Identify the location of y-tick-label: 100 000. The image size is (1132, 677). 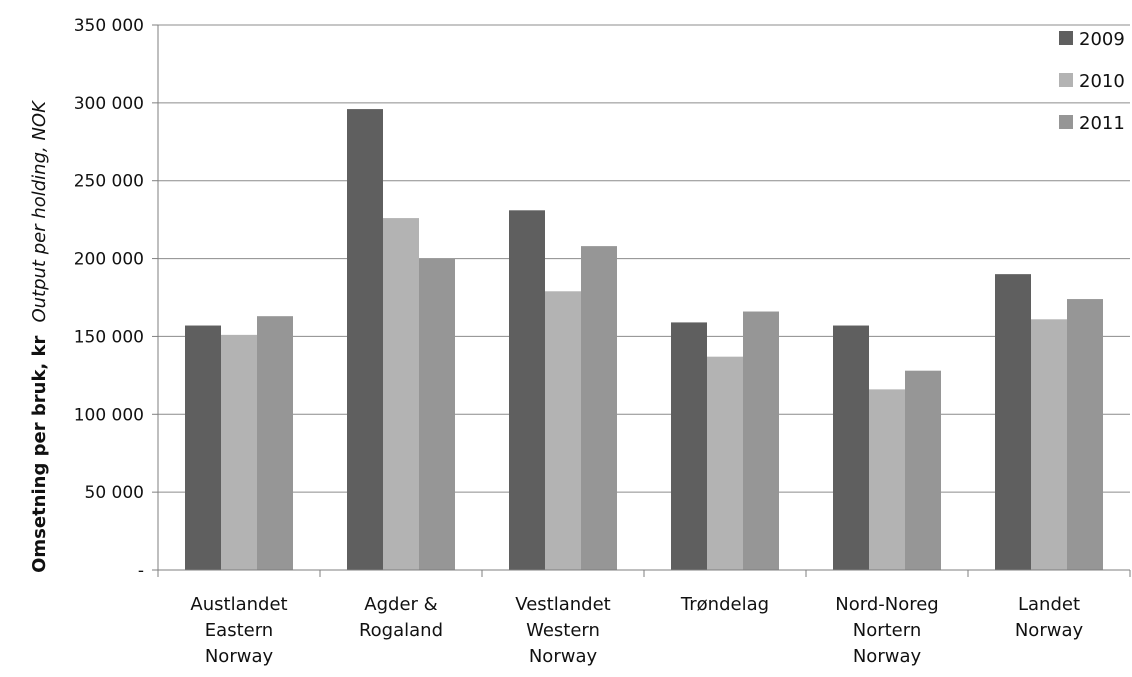
(109, 415).